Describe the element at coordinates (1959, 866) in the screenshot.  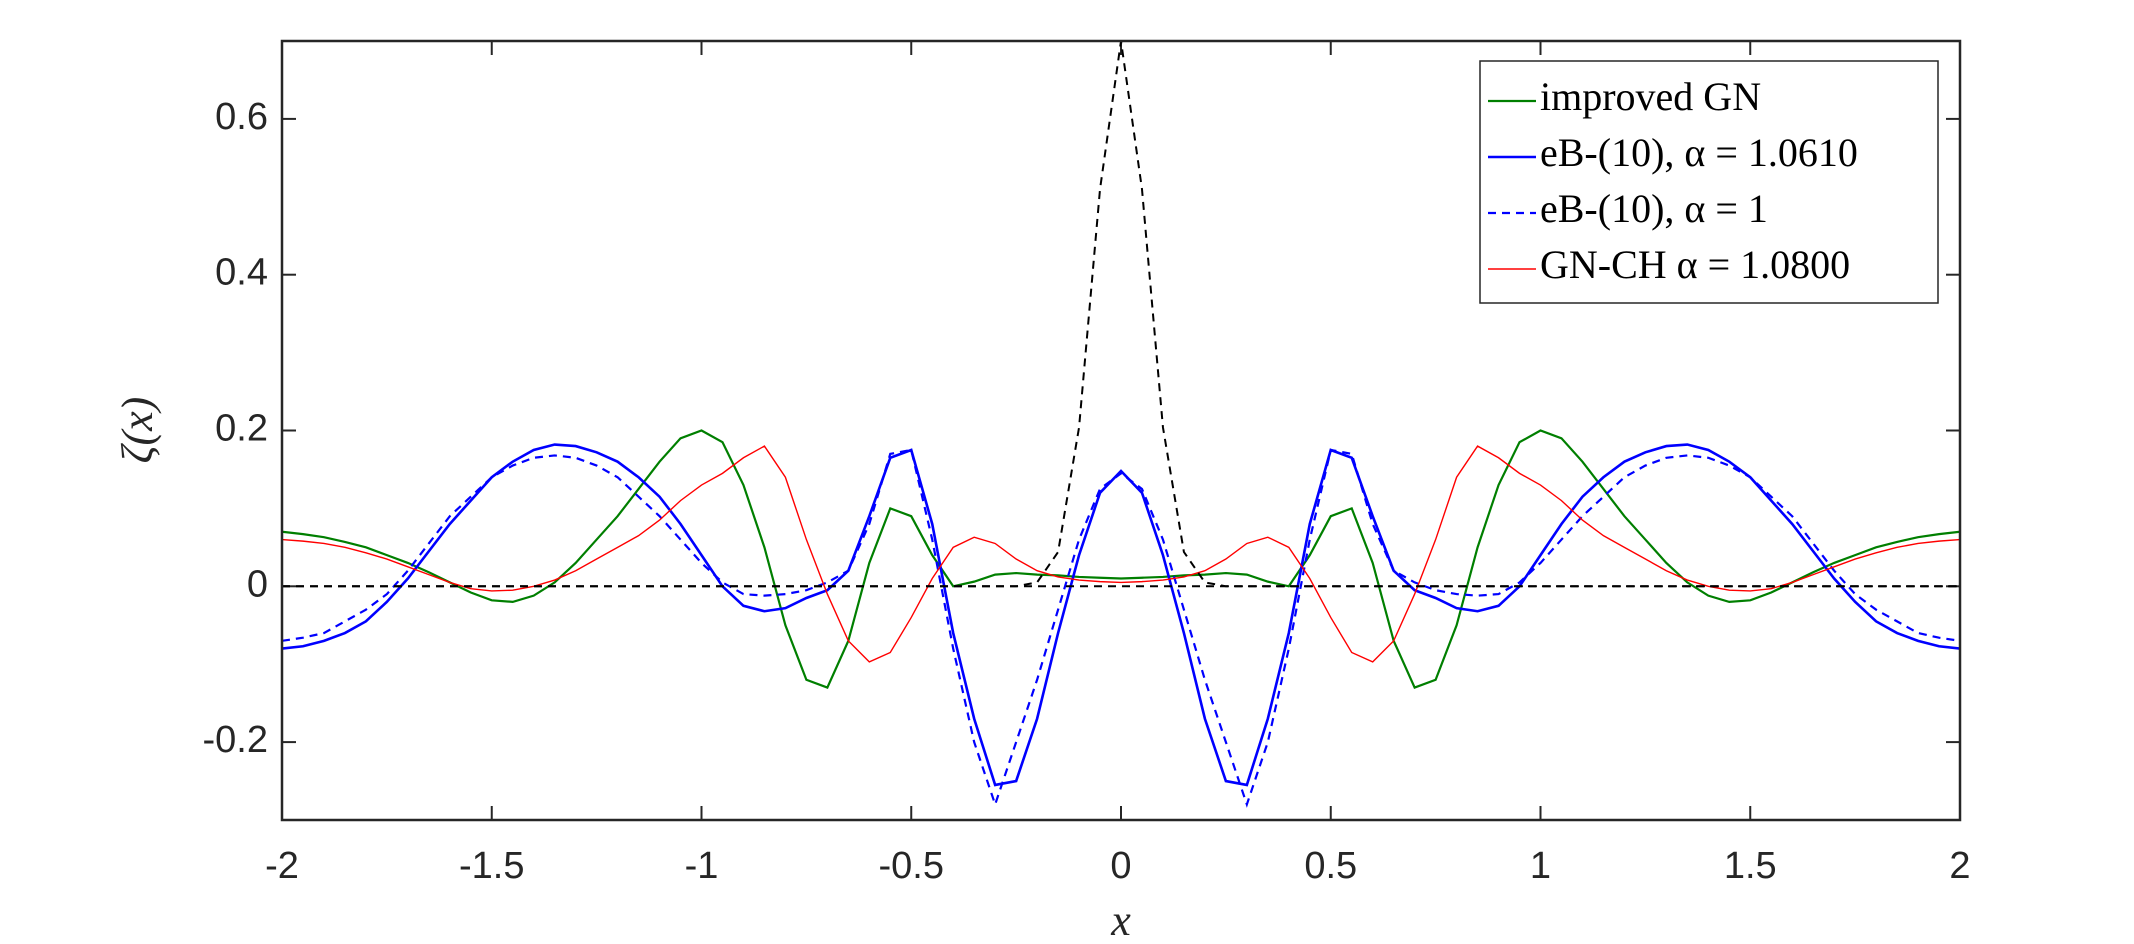
I see `x-tick-label: 2` at that location.